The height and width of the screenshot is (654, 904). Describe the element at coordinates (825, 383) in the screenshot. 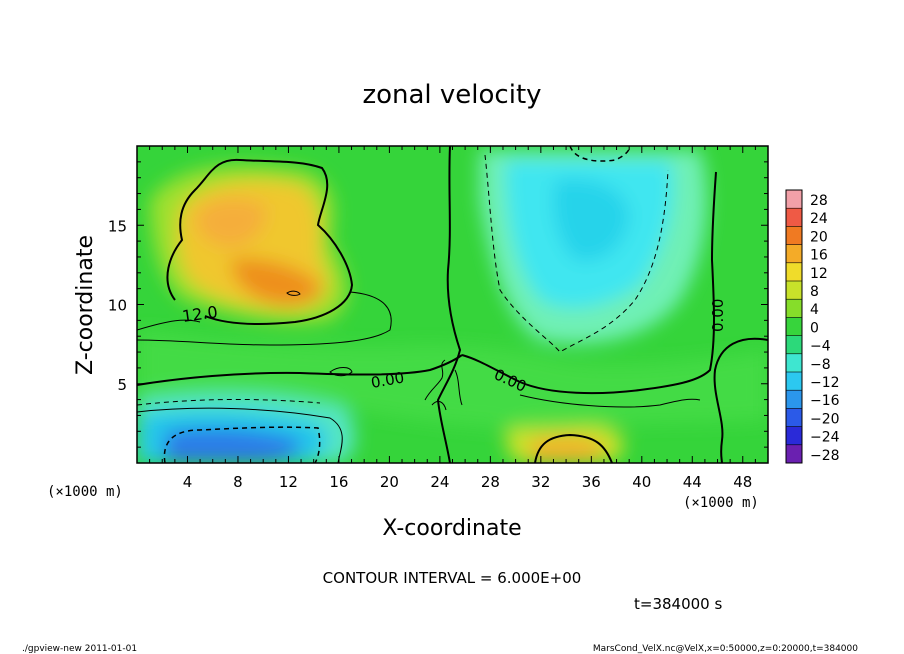

I see `colorbar-label: −12` at that location.